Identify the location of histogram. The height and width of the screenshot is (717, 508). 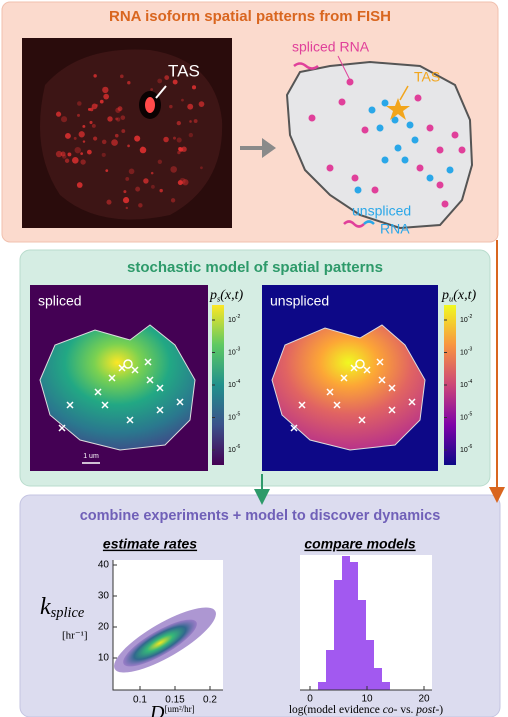
(354, 623).